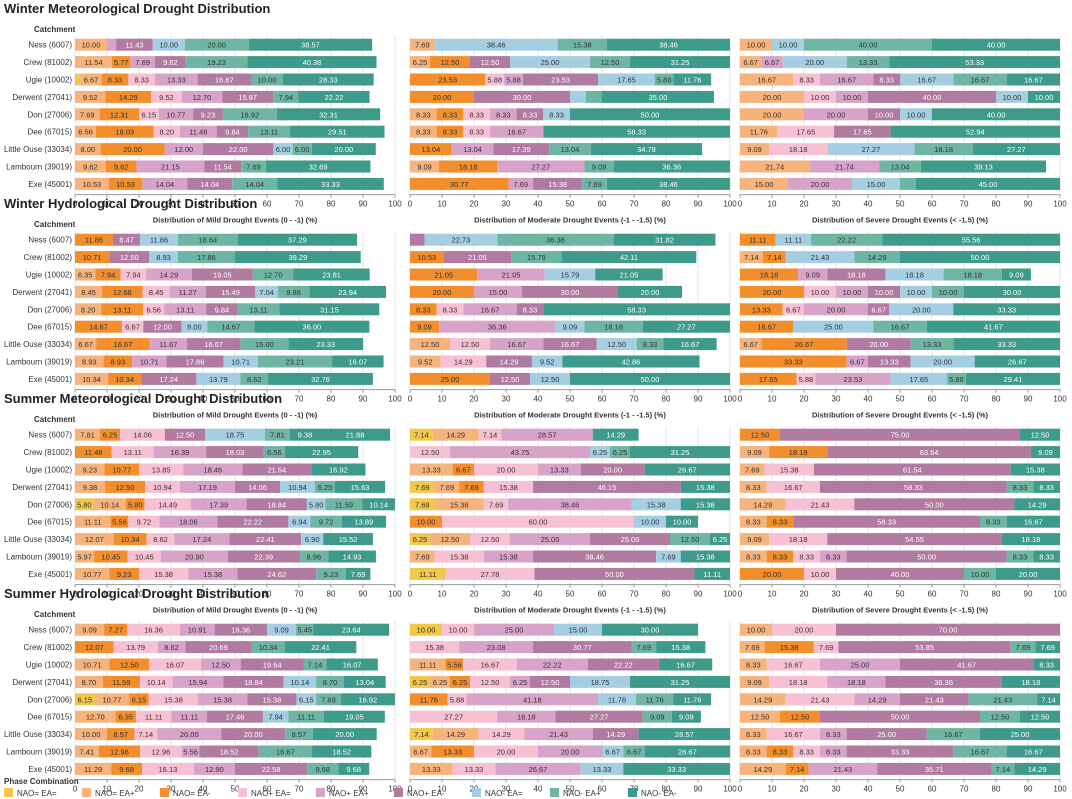  Describe the element at coordinates (1031, 539) in the screenshot. I see `data-label: 18.18` at that location.